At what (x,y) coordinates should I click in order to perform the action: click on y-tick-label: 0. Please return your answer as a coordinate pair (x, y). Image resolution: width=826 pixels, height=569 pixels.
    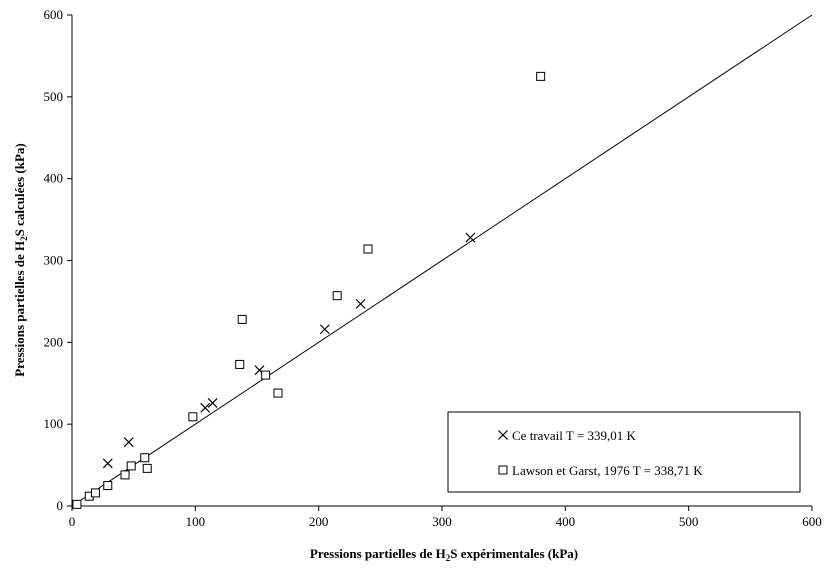
    Looking at the image, I should click on (60, 505).